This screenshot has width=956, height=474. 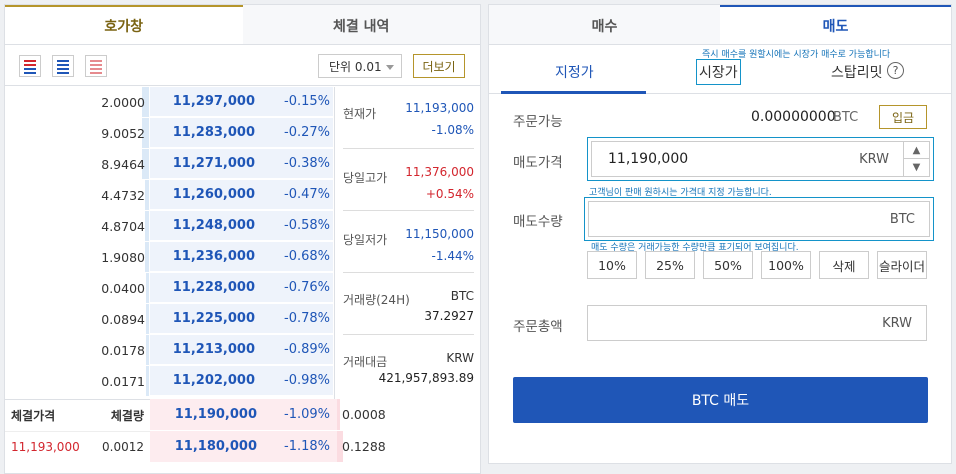 I want to click on ask-price: 11,236,000, so click(x=213, y=256).